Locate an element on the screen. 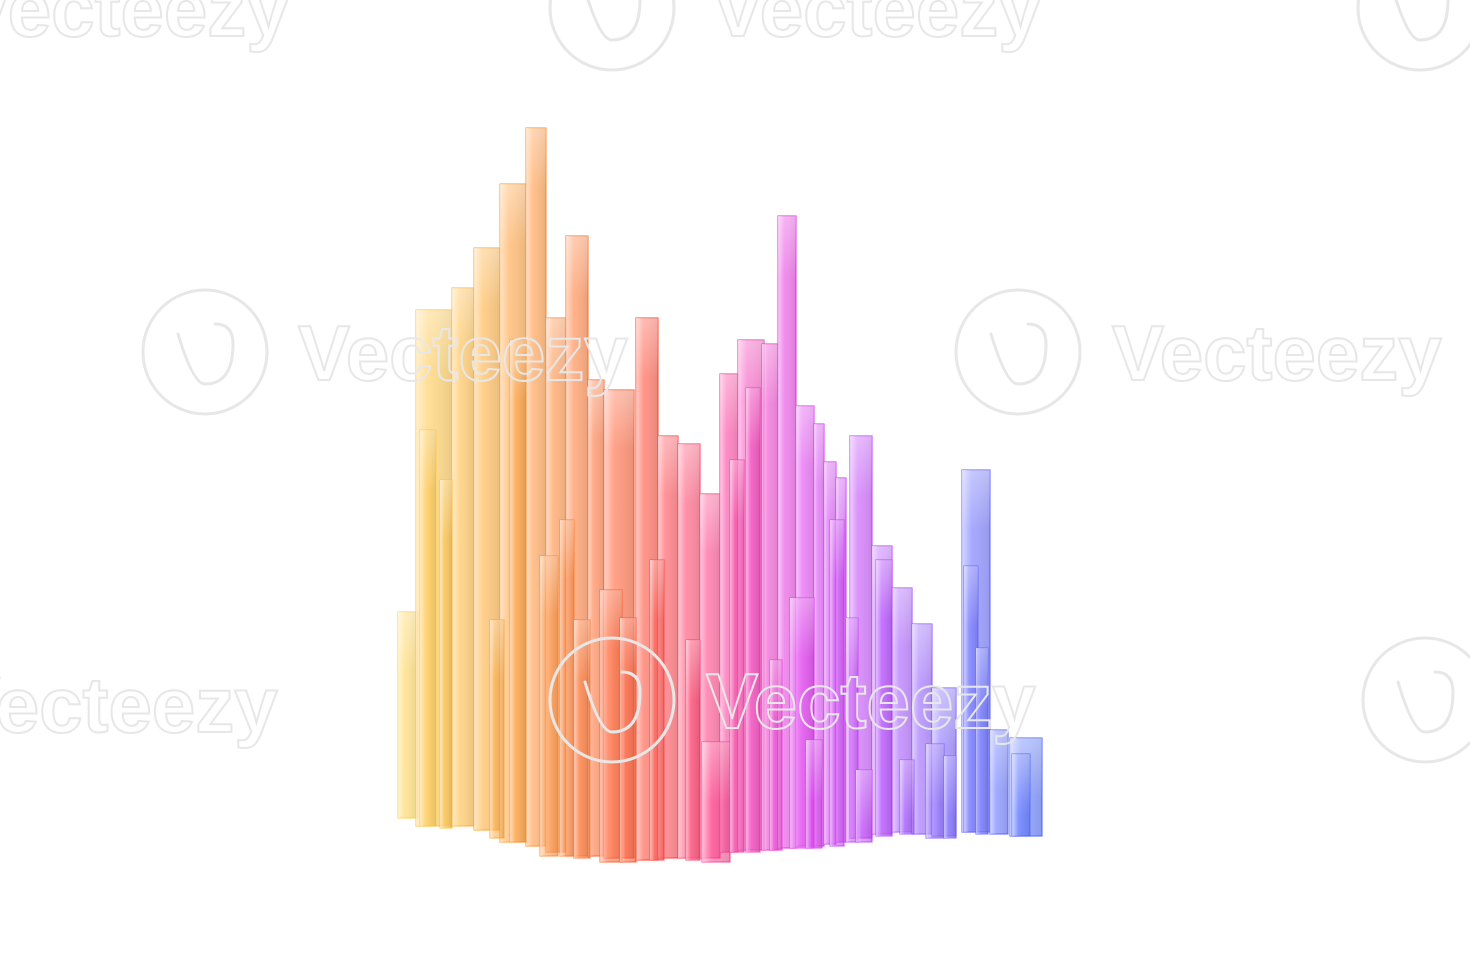  watermark-top-center: Vecteezy is located at coordinates (795, 36).